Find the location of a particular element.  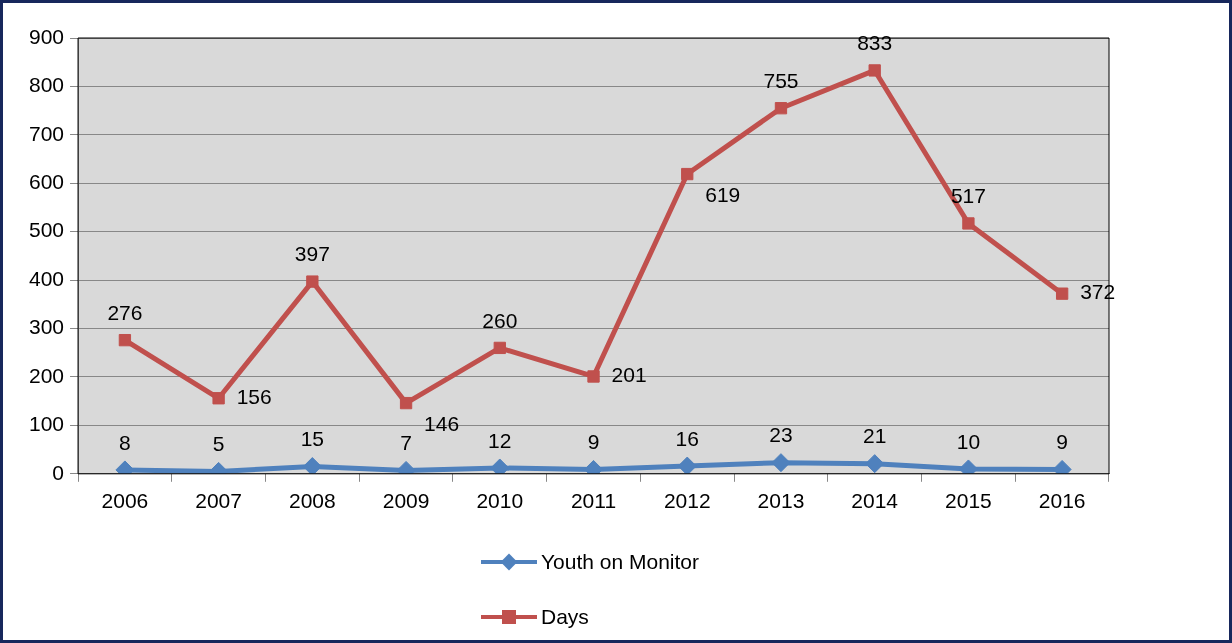

y-tick-label: 800 is located at coordinates (46, 85).